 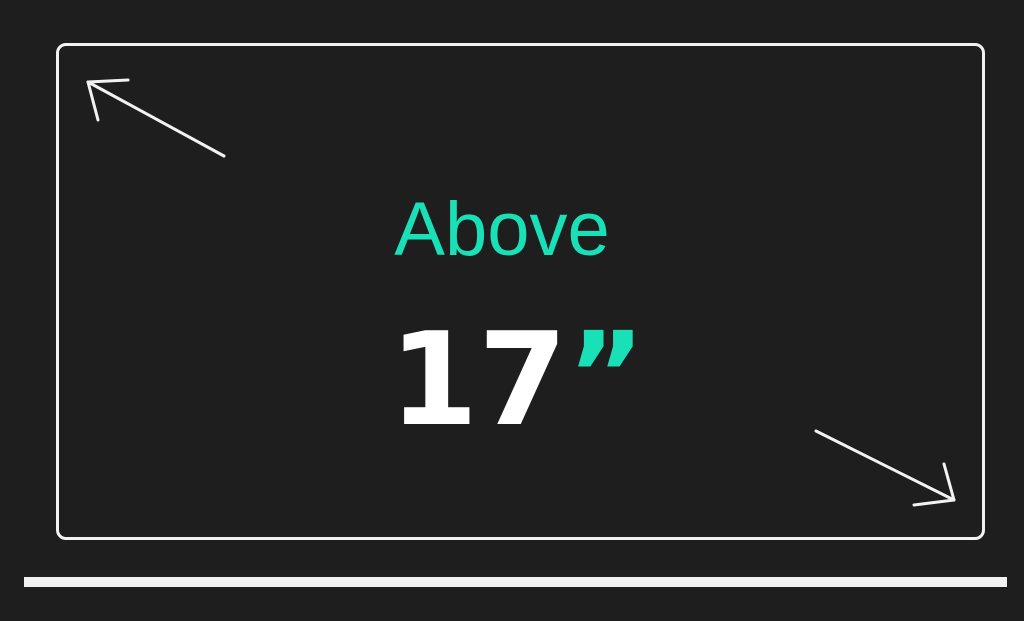 I want to click on arrow-down-right-icon, so click(x=885, y=468).